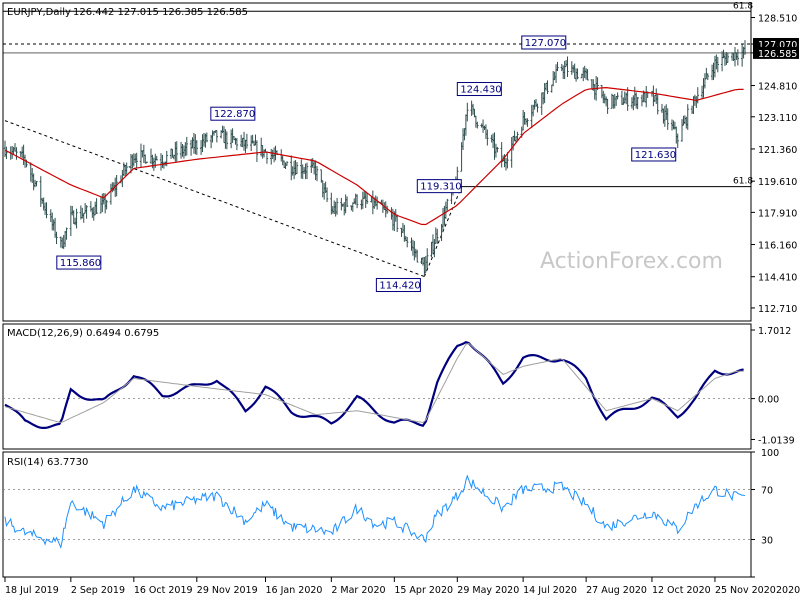 The height and width of the screenshot is (600, 800). I want to click on price-y-tick-label: 121.360, so click(777, 150).